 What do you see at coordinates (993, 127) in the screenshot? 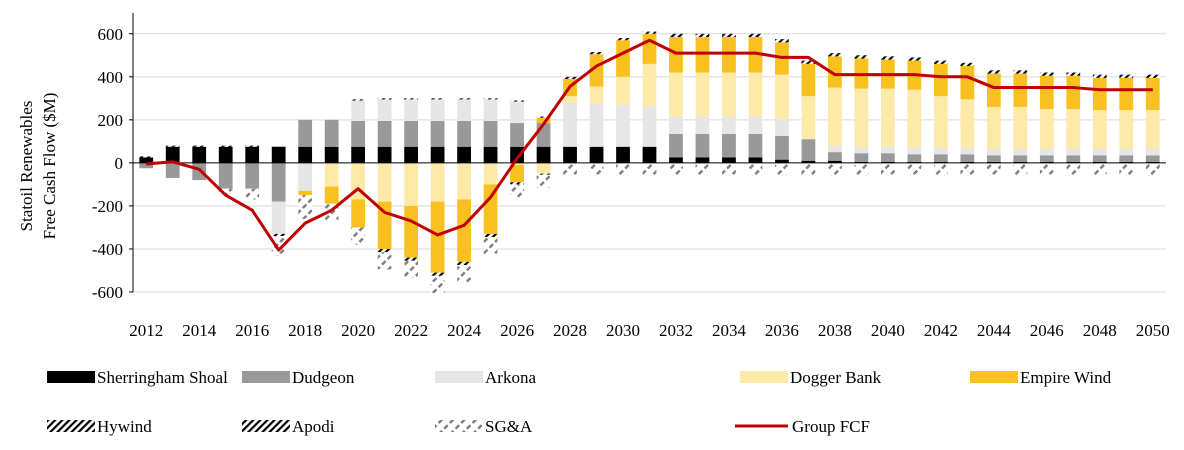
I see `bar-segment-dogger-bank-2044` at bounding box center [993, 127].